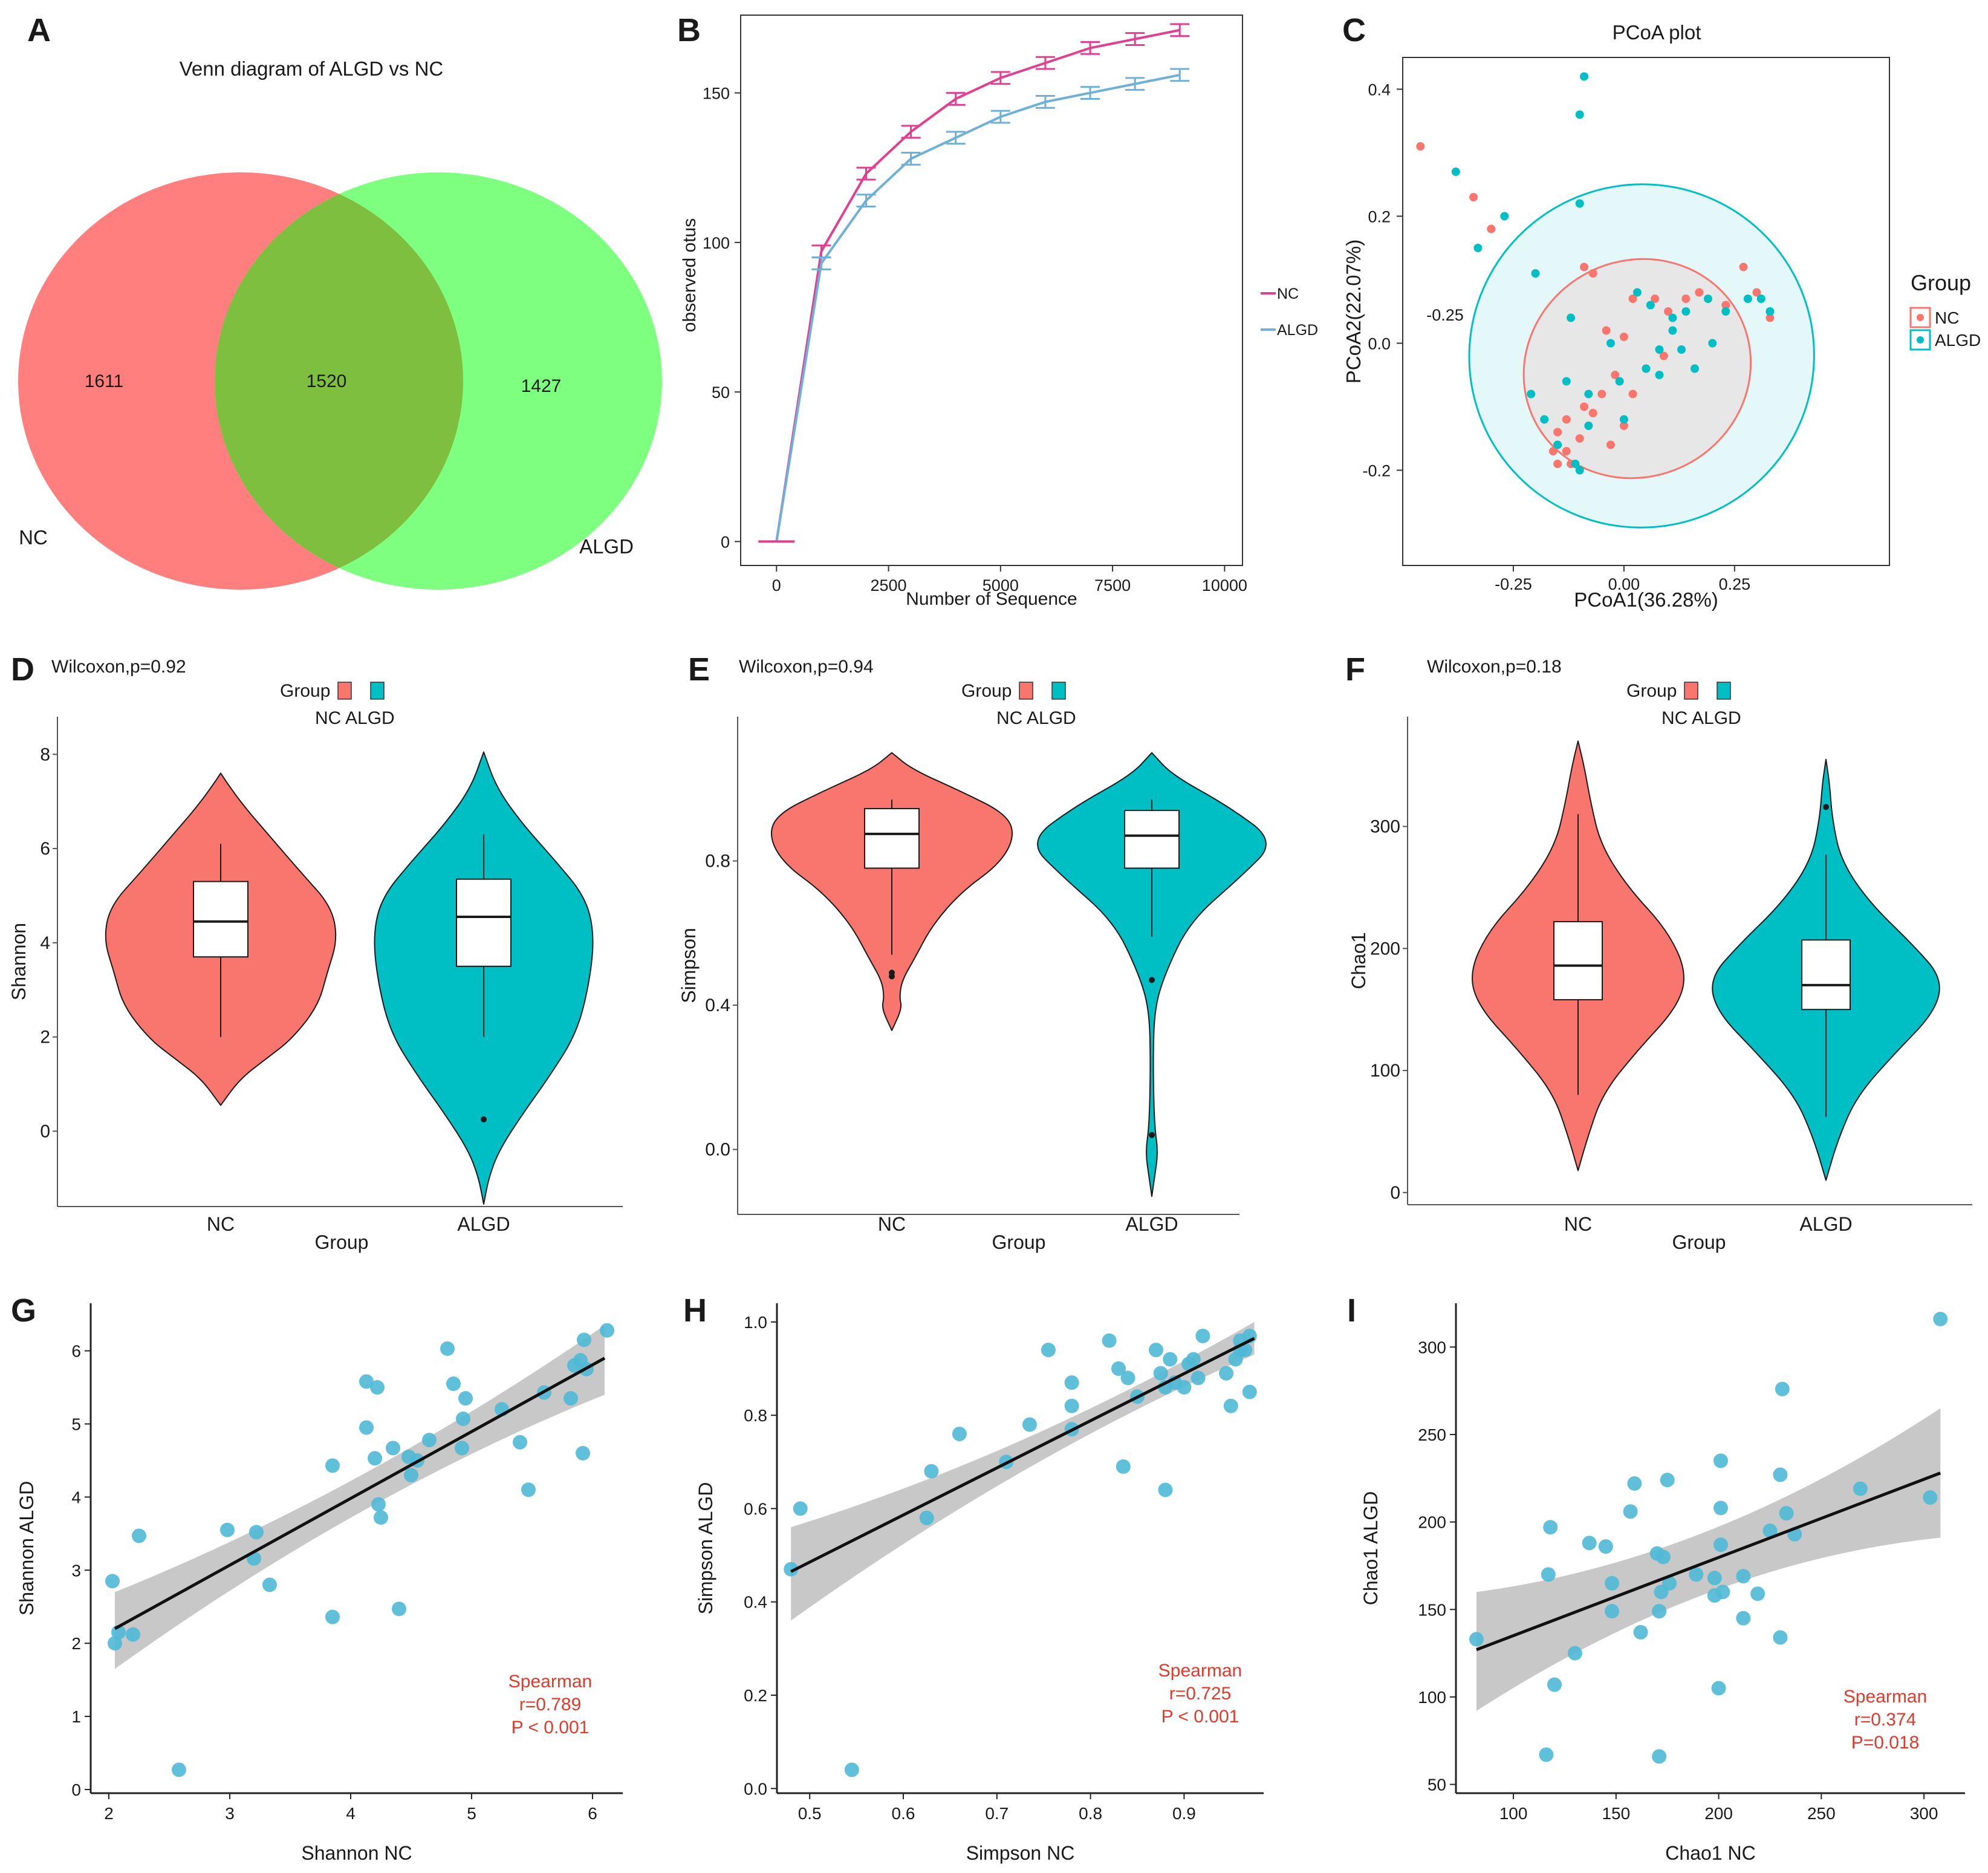 The image size is (1988, 1873). What do you see at coordinates (1432, 1697) in the screenshot?
I see `y-tick-label: 100` at bounding box center [1432, 1697].